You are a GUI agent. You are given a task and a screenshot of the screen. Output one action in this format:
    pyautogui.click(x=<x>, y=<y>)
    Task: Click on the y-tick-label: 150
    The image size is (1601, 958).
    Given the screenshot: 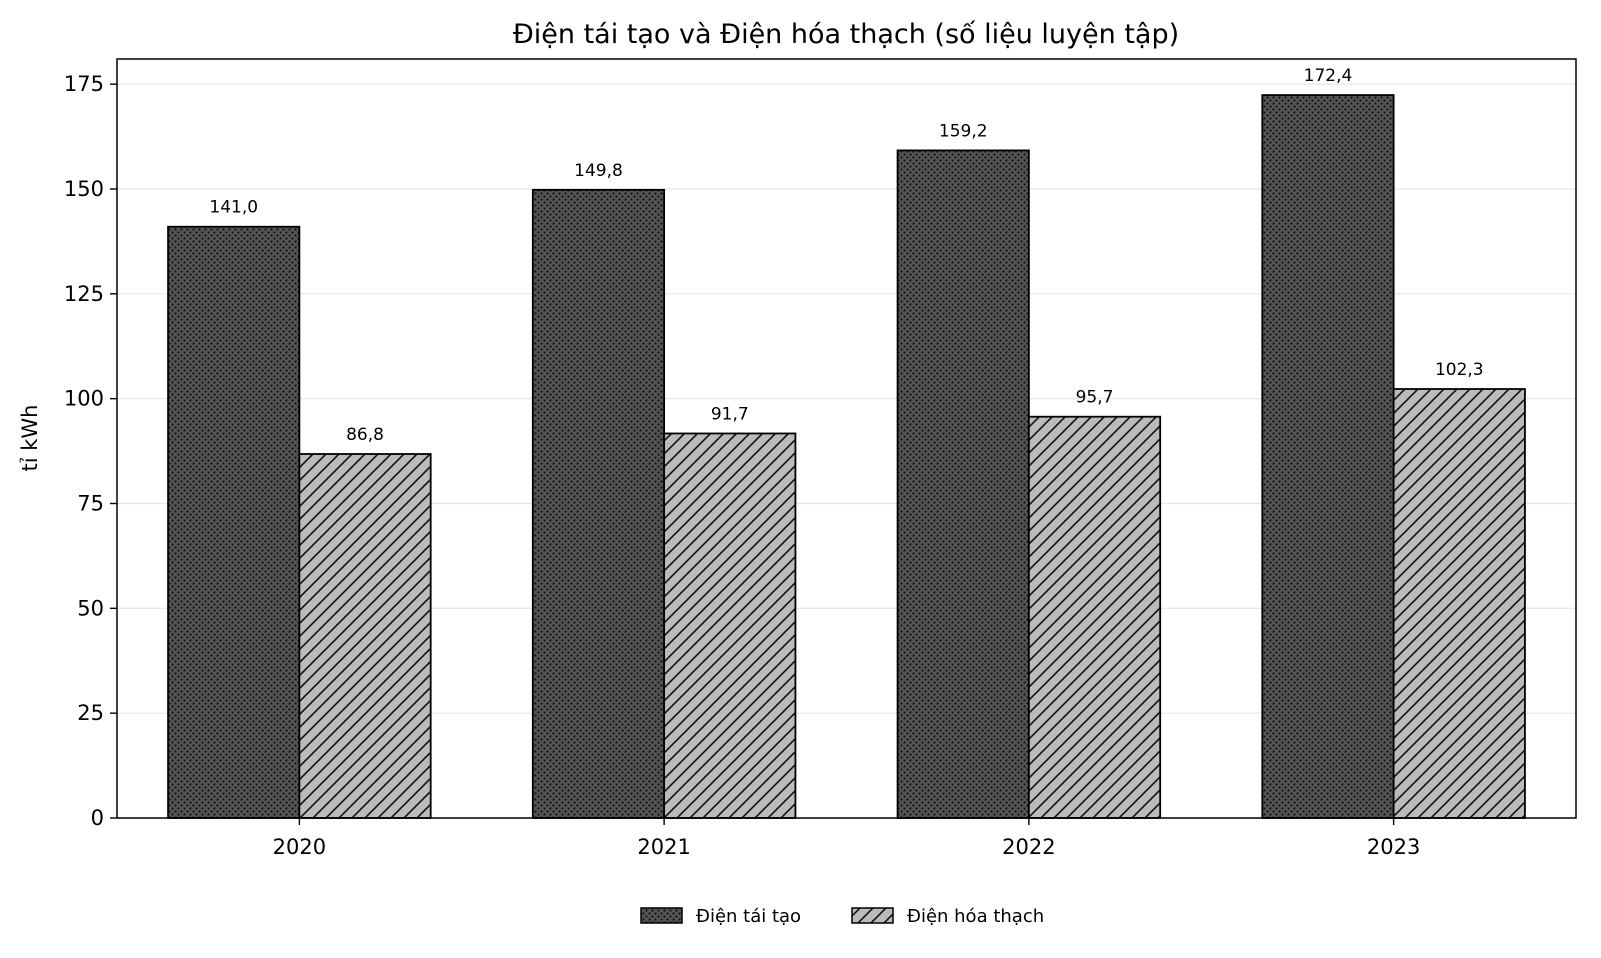 What is the action you would take?
    pyautogui.click(x=84, y=189)
    